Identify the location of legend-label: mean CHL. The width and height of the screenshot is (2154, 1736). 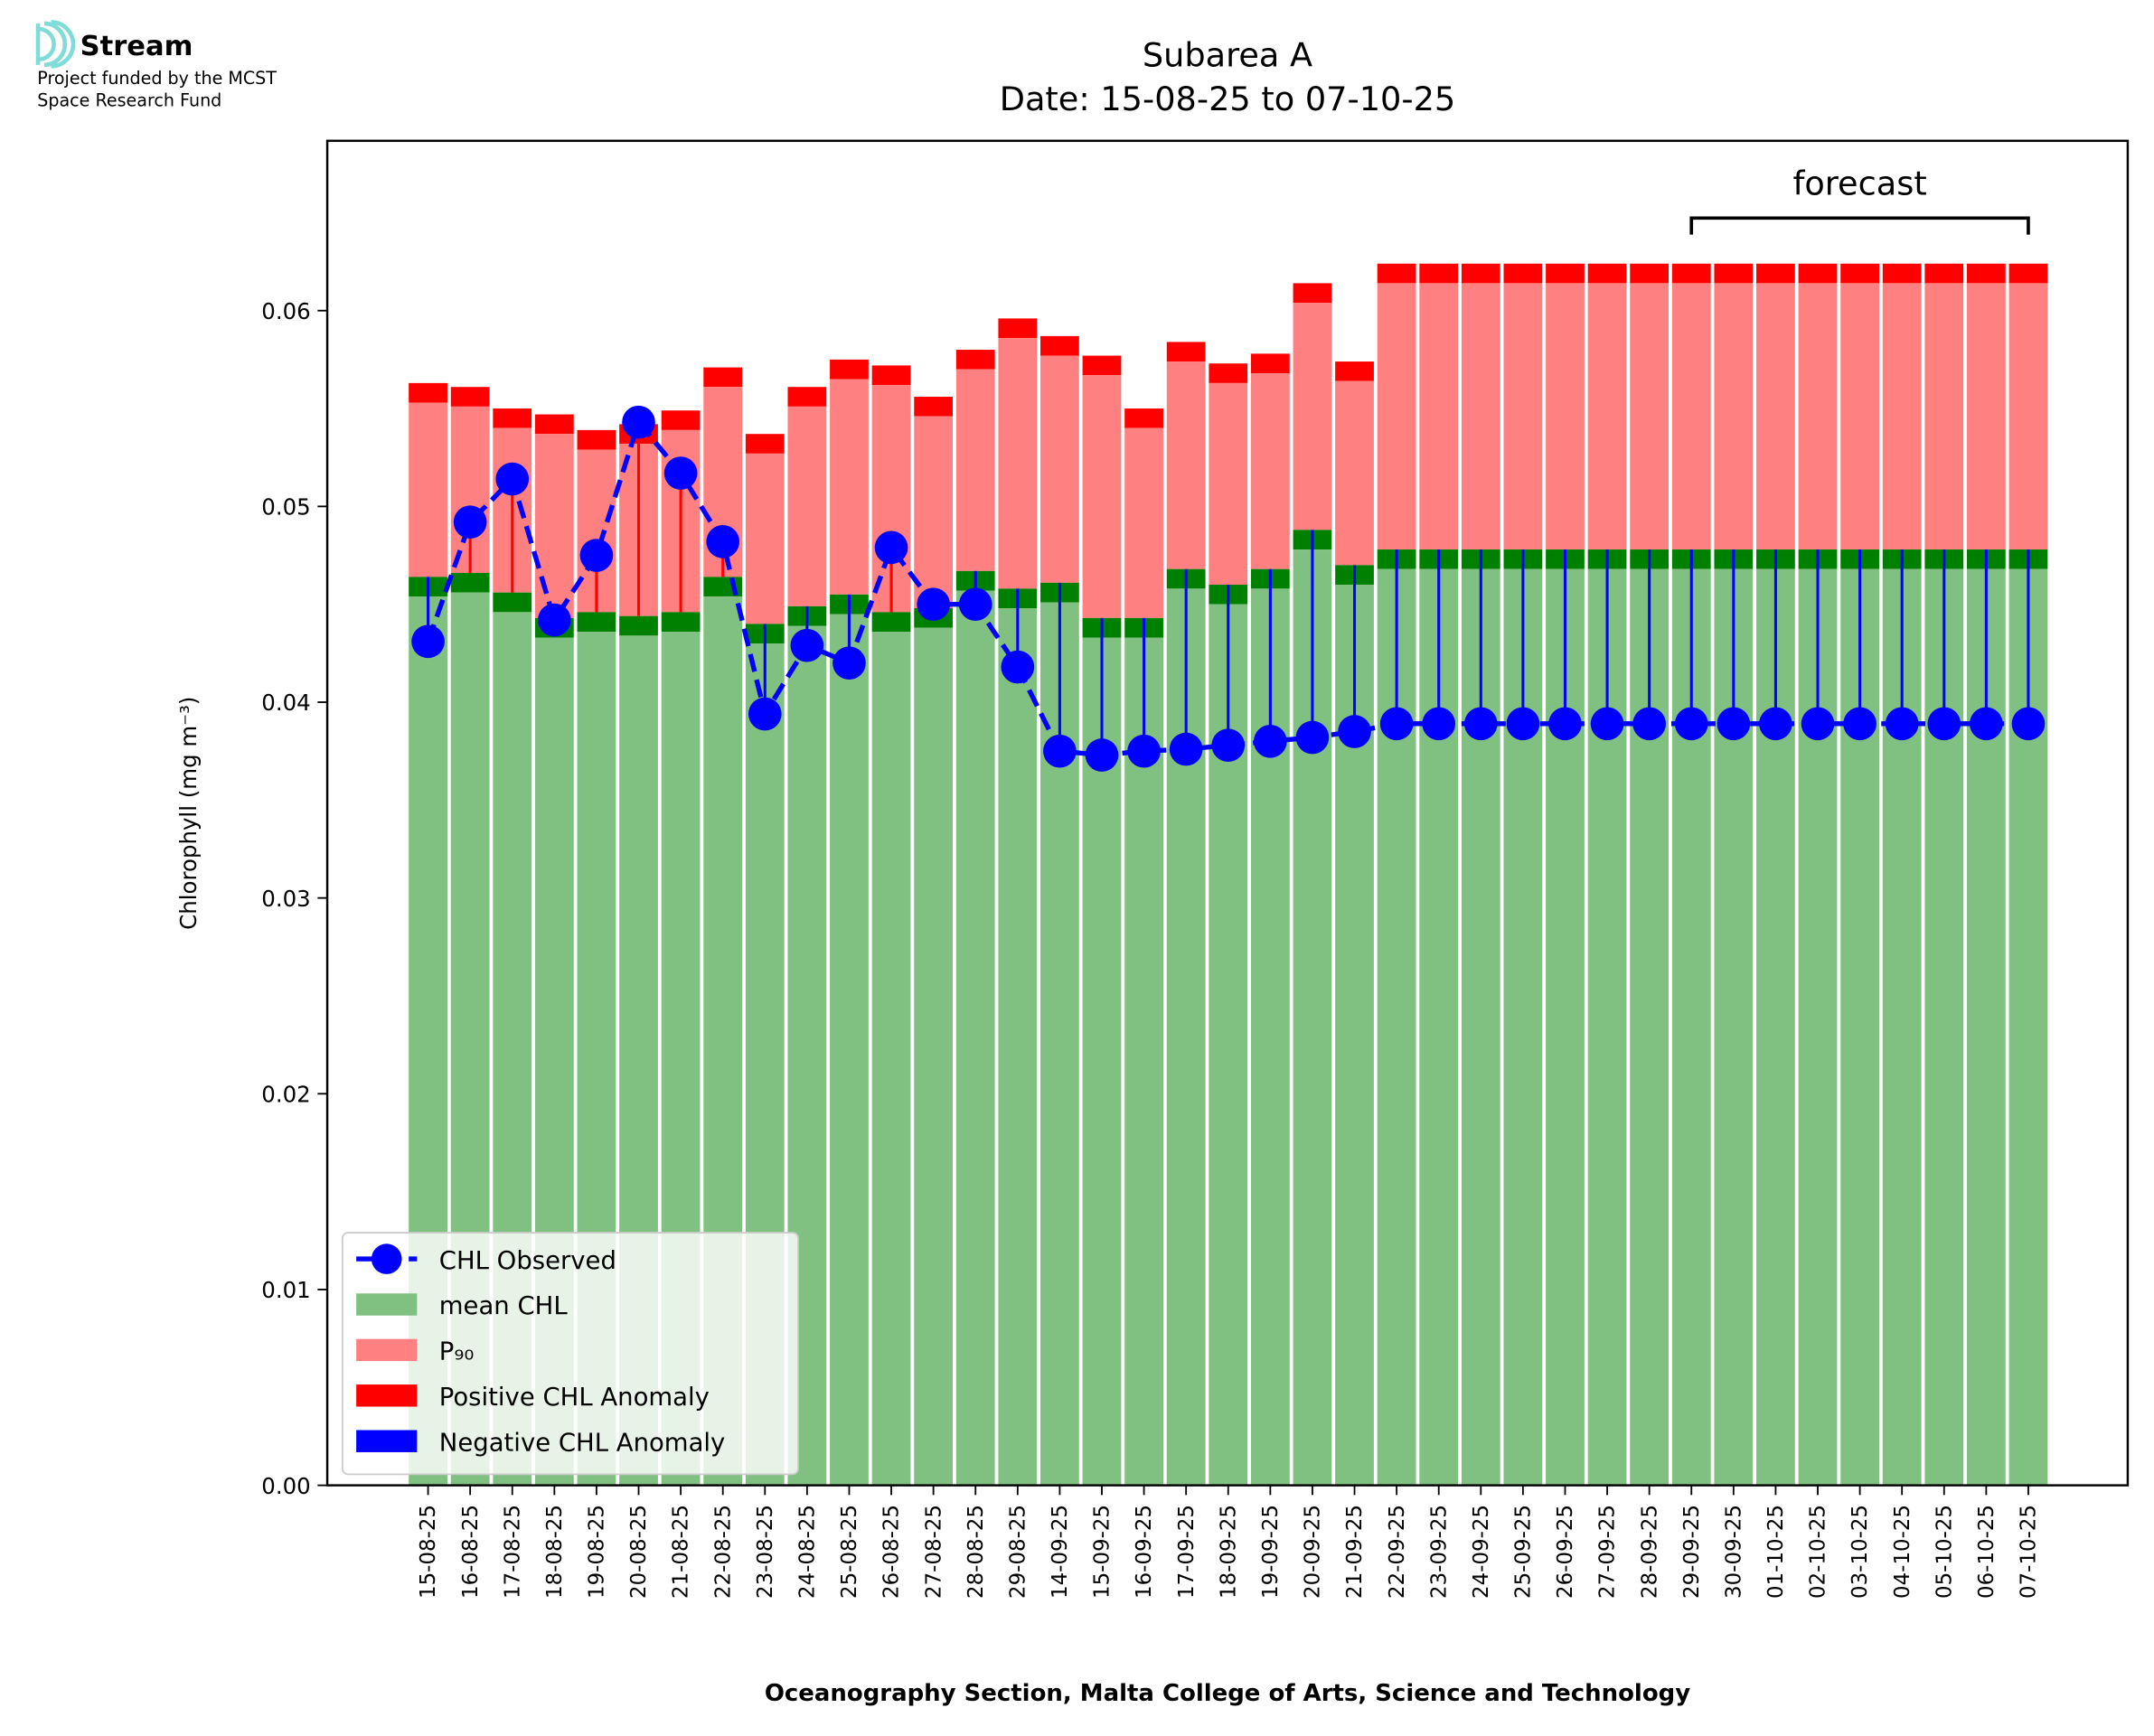
(504, 1305).